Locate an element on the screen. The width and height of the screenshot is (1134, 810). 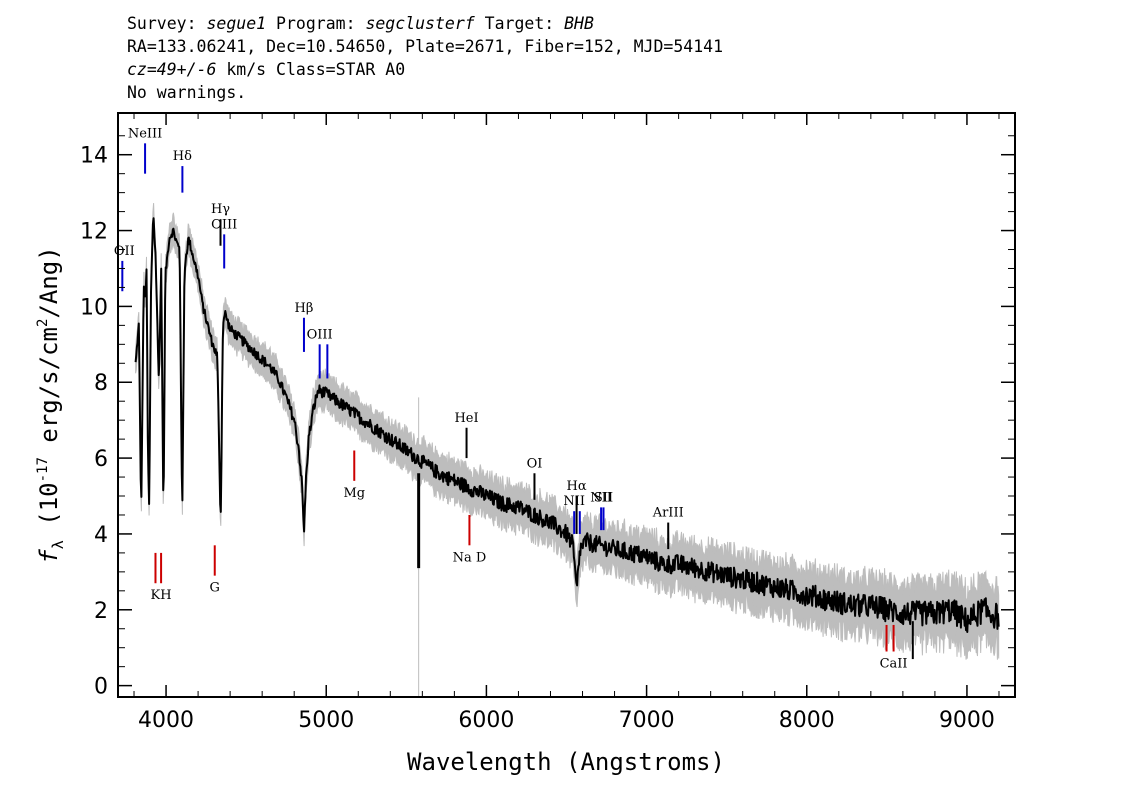
class-value: km/s Class=STAR A0 is located at coordinates (311, 69).